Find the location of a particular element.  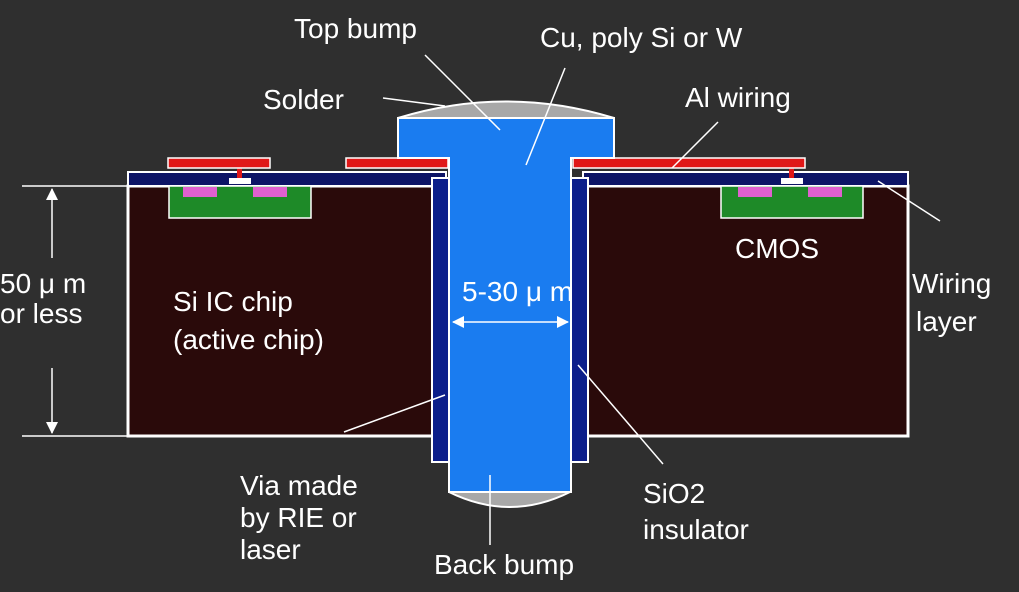

label-via-line2: by RIE or is located at coordinates (298, 517).